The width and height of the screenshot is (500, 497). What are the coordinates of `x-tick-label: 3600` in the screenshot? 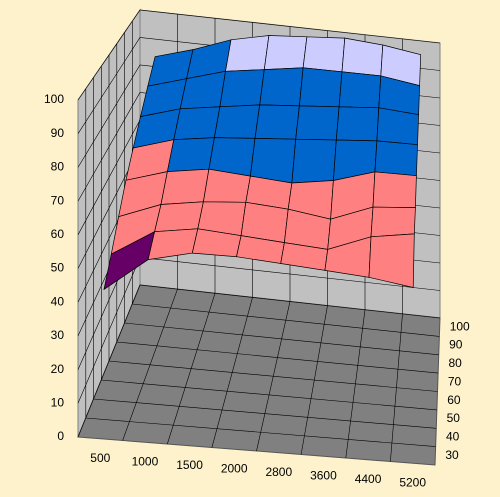 It's located at (323, 475).